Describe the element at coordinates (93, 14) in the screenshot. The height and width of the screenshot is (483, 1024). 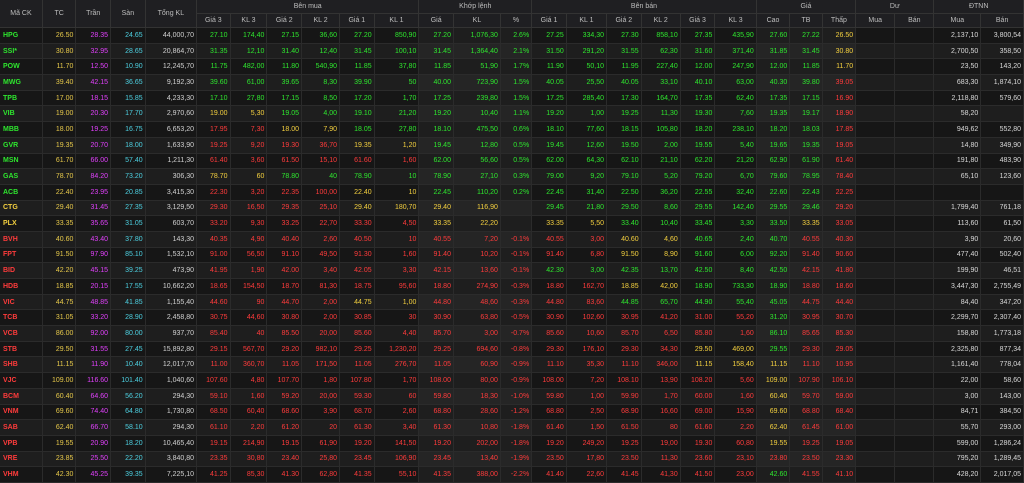
I see `col-ceiling: Trần` at that location.